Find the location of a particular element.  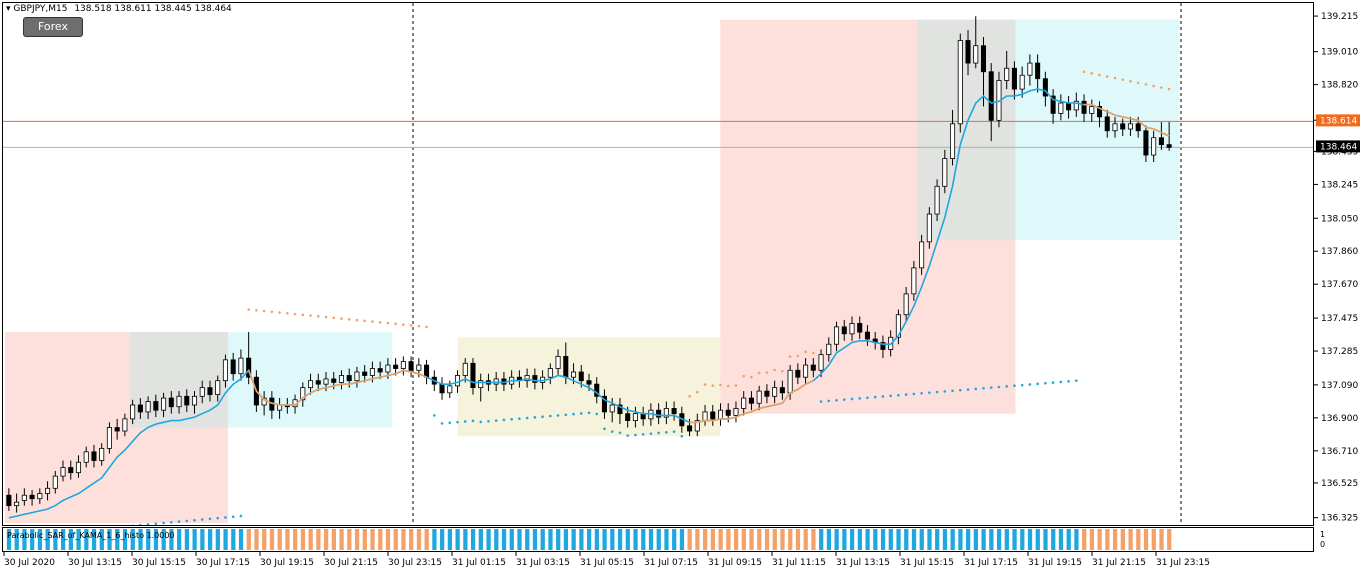

time-tick-label: 31 Jul 13:15 is located at coordinates (863, 563).